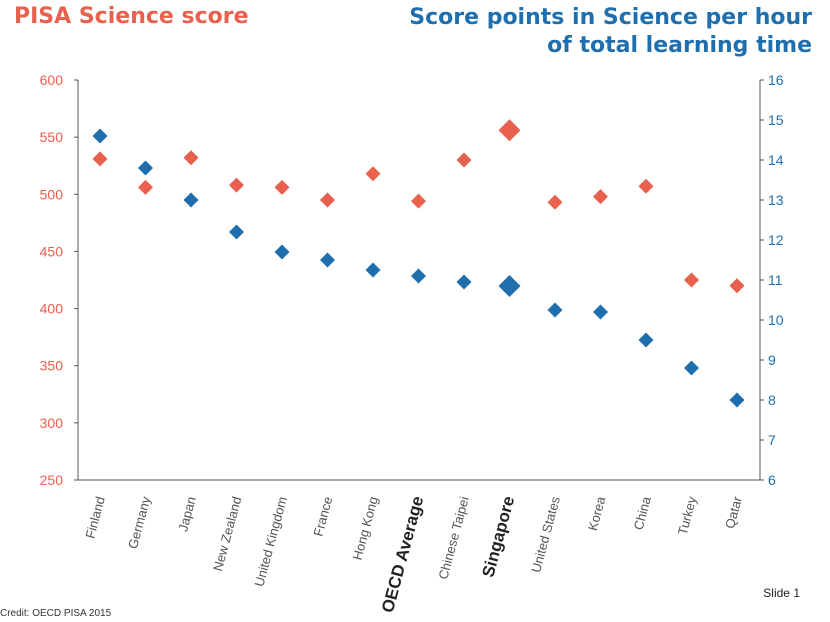 Image resolution: width=830 pixels, height=622 pixels. Describe the element at coordinates (52, 366) in the screenshot. I see `left-tick-label: 350` at that location.